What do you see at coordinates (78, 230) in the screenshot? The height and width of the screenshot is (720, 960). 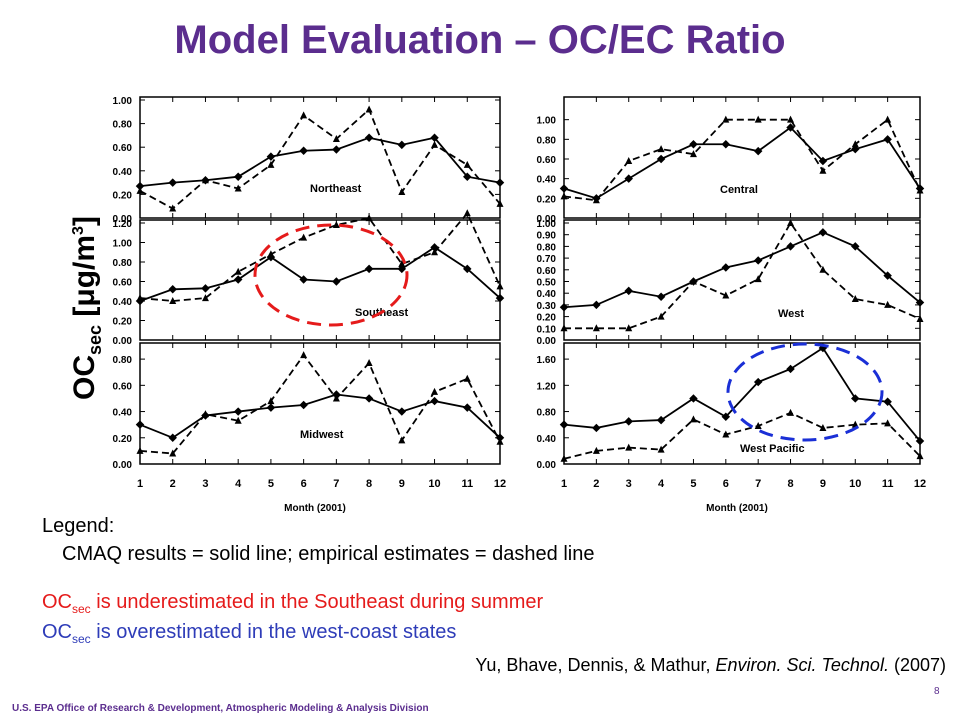 I see `y-axis-label-unit-sup: 3` at bounding box center [78, 230].